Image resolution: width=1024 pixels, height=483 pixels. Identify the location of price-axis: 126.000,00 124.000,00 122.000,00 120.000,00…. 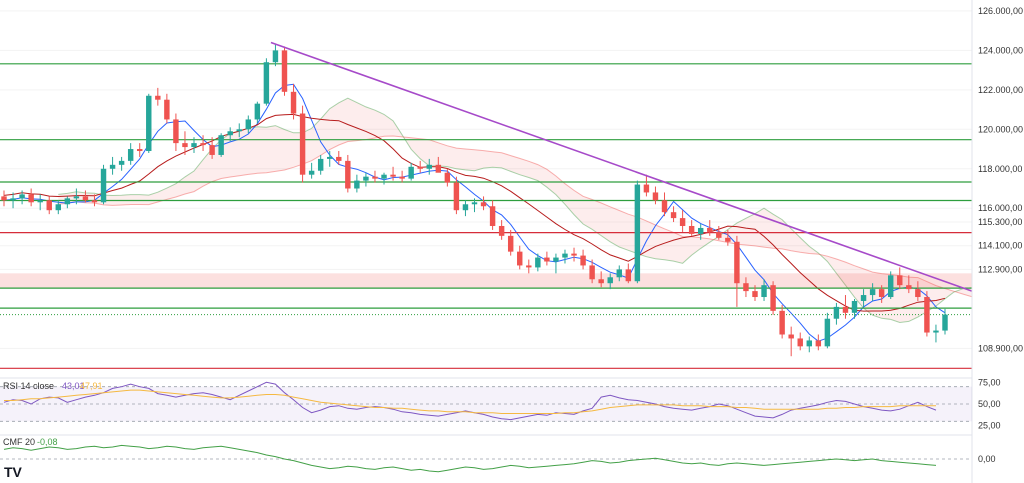
(997, 241).